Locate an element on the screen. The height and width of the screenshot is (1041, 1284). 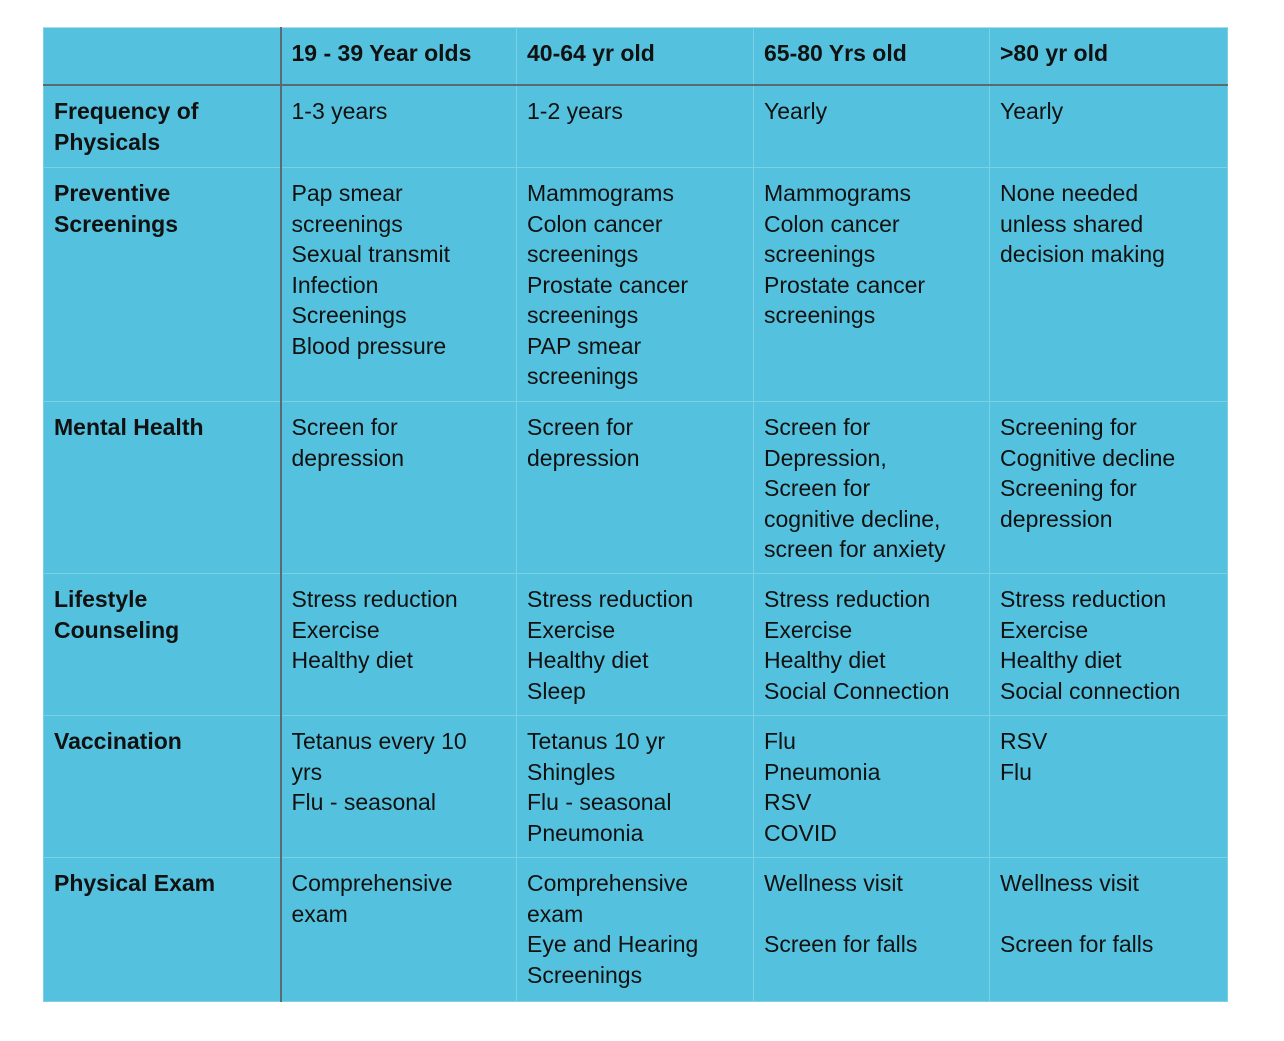
cell-line: Mammograms is located at coordinates (837, 193).